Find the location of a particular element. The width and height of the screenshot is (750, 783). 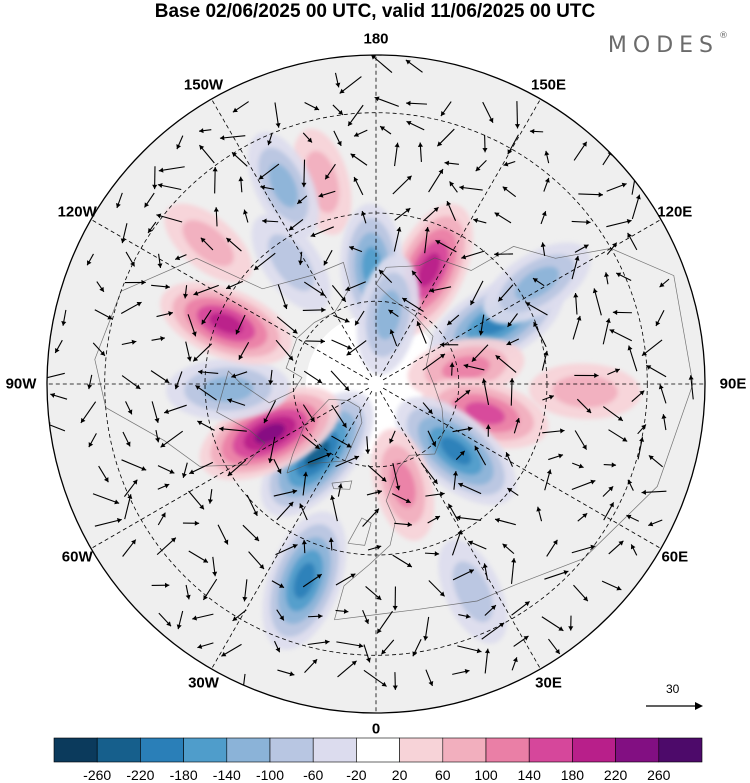

coastline is located at coordinates (222, 362).